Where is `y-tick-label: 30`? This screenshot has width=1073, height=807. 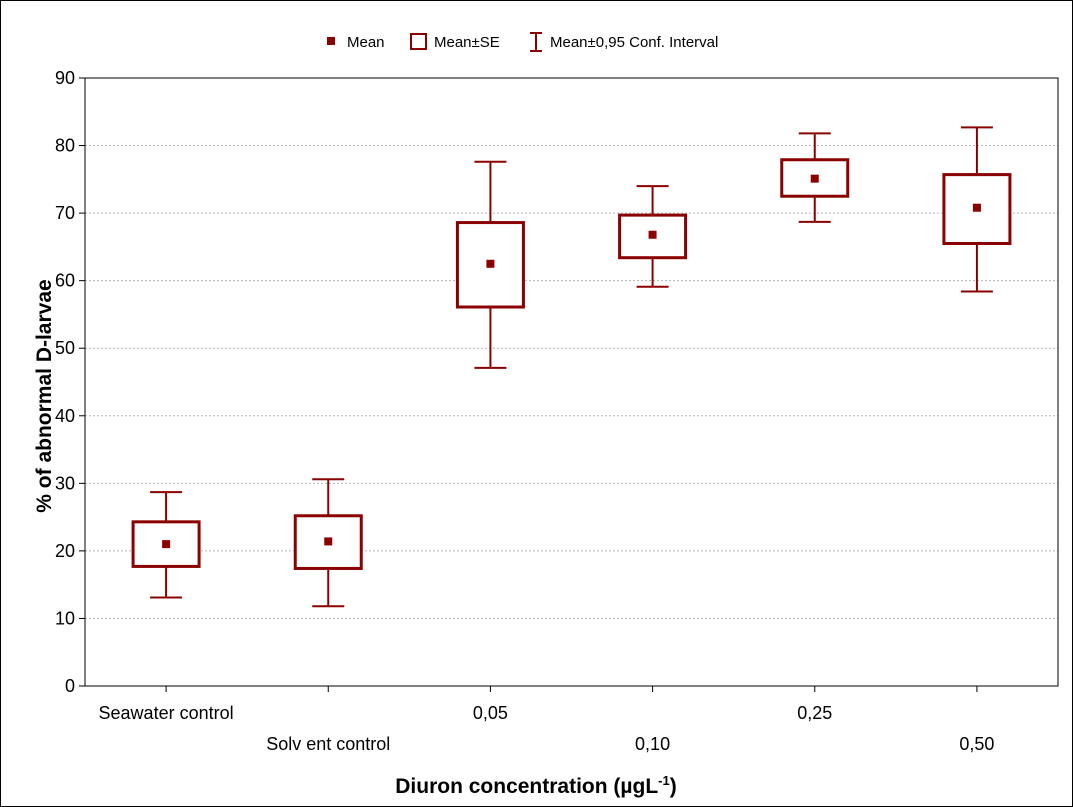
y-tick-label: 30 is located at coordinates (65, 483).